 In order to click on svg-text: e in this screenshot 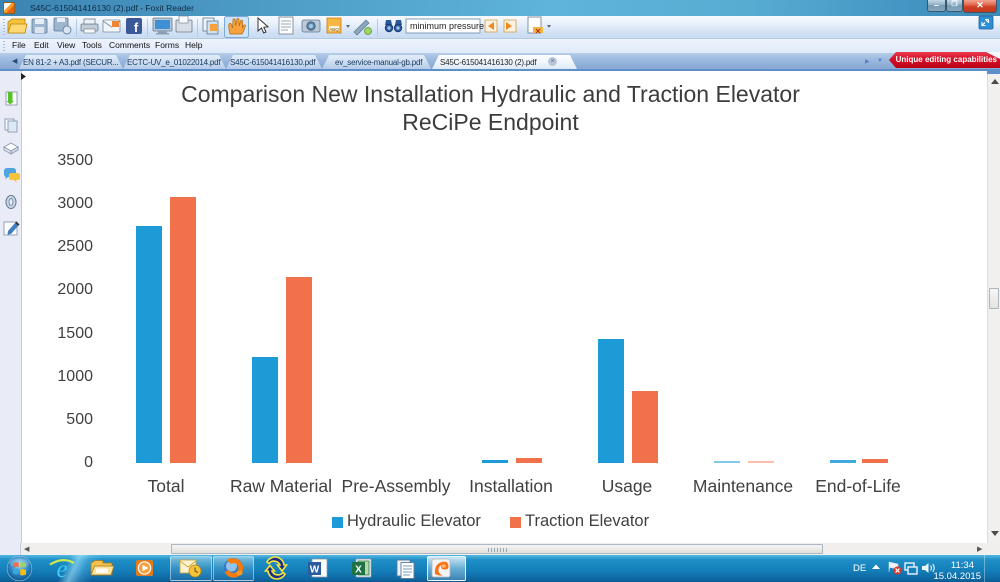, I will do `click(61, 569)`.